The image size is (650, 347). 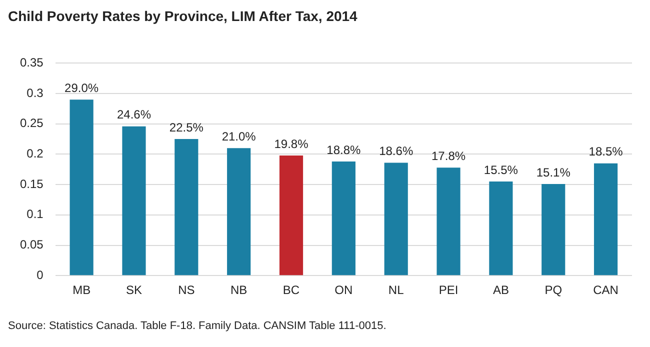 What do you see at coordinates (344, 149) in the screenshot?
I see `data-label: 18.8%` at bounding box center [344, 149].